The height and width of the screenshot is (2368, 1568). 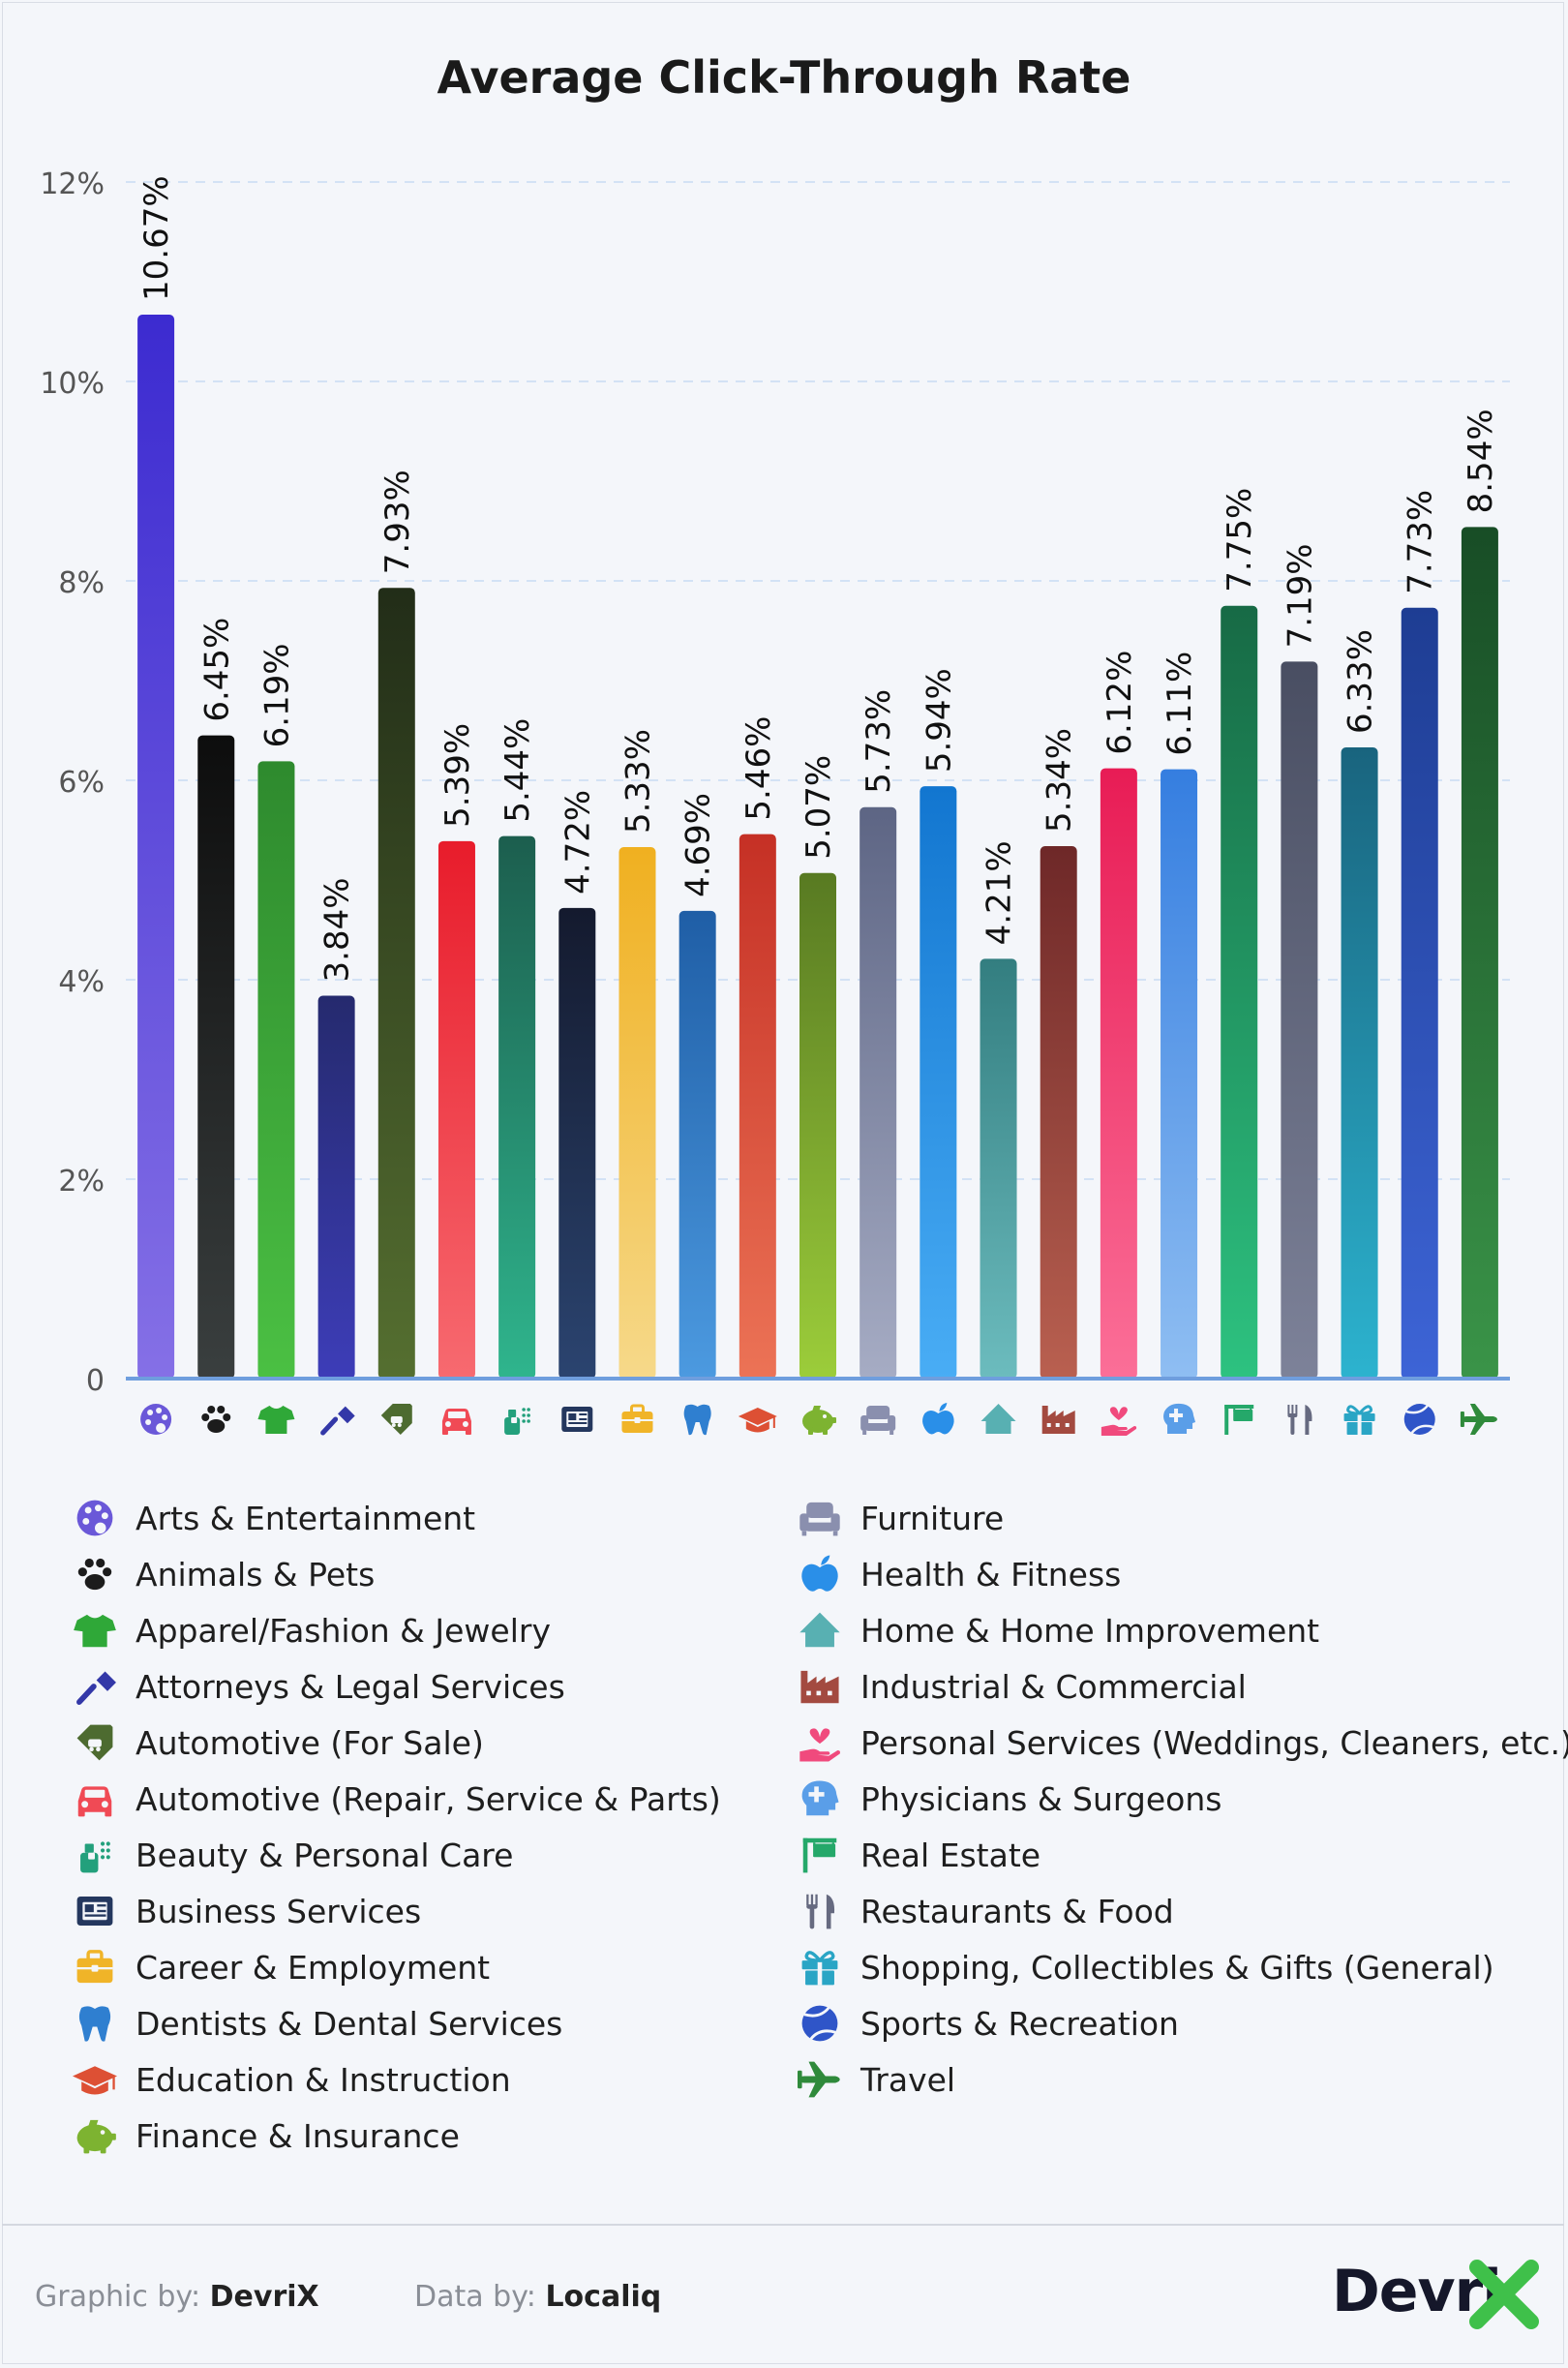 I want to click on legend-item: Dentists & Dental Services, so click(x=317, y=2024).